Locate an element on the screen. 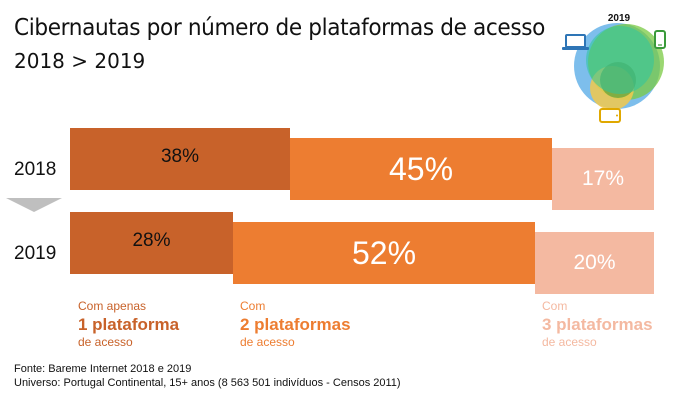  venn-year-label: 2019 is located at coordinates (619, 18).